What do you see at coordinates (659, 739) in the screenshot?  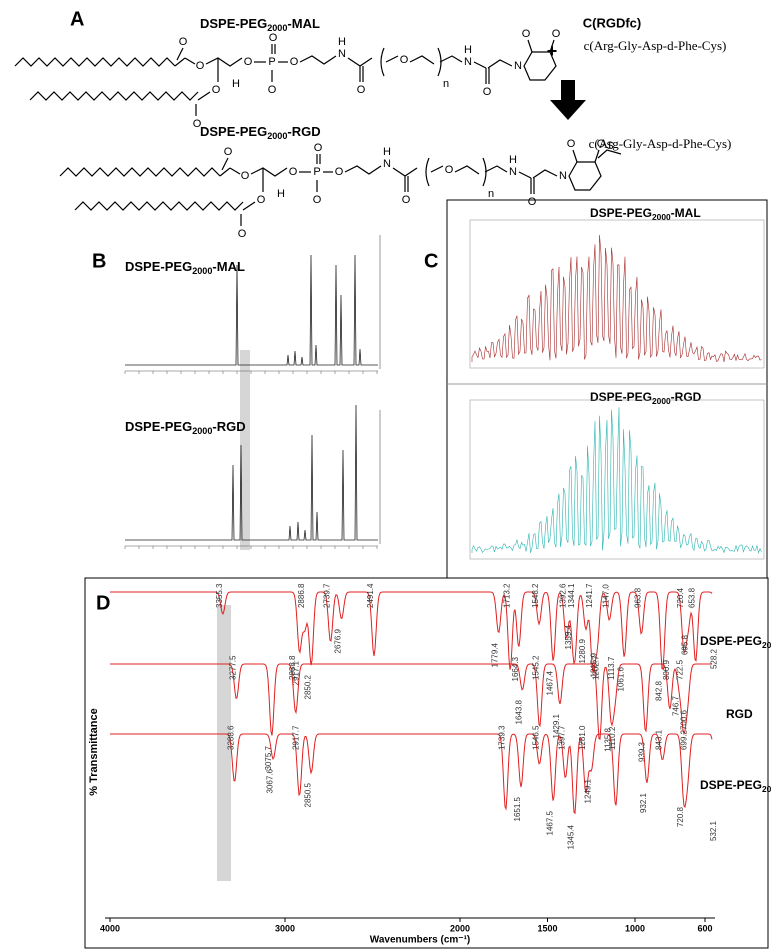 I see `peak-label: 843.1` at bounding box center [659, 739].